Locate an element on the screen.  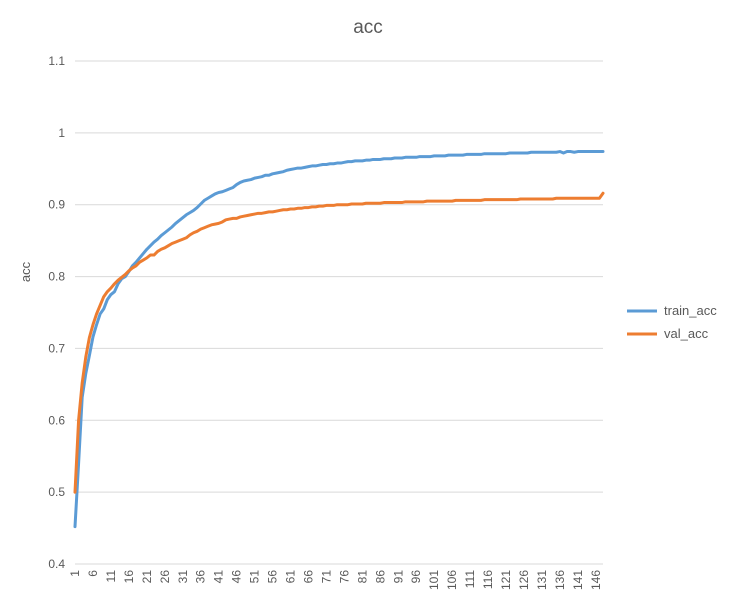
x-tick-label: 11 is located at coordinates (111, 576).